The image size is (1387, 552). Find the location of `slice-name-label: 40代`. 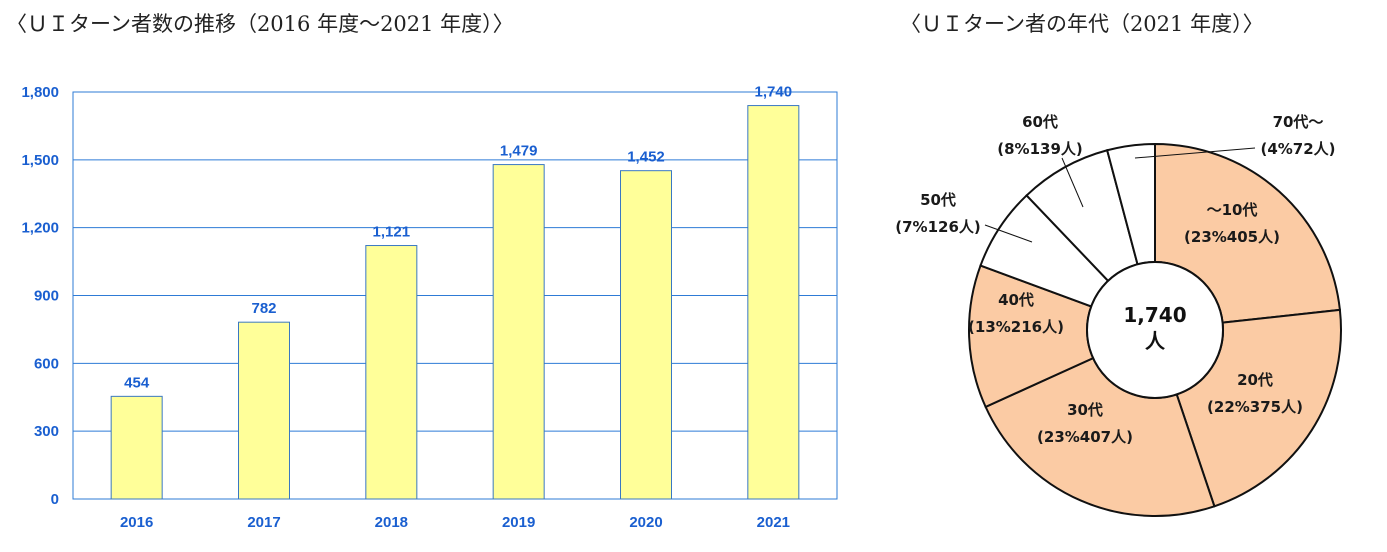

slice-name-label: 40代 is located at coordinates (1016, 300).